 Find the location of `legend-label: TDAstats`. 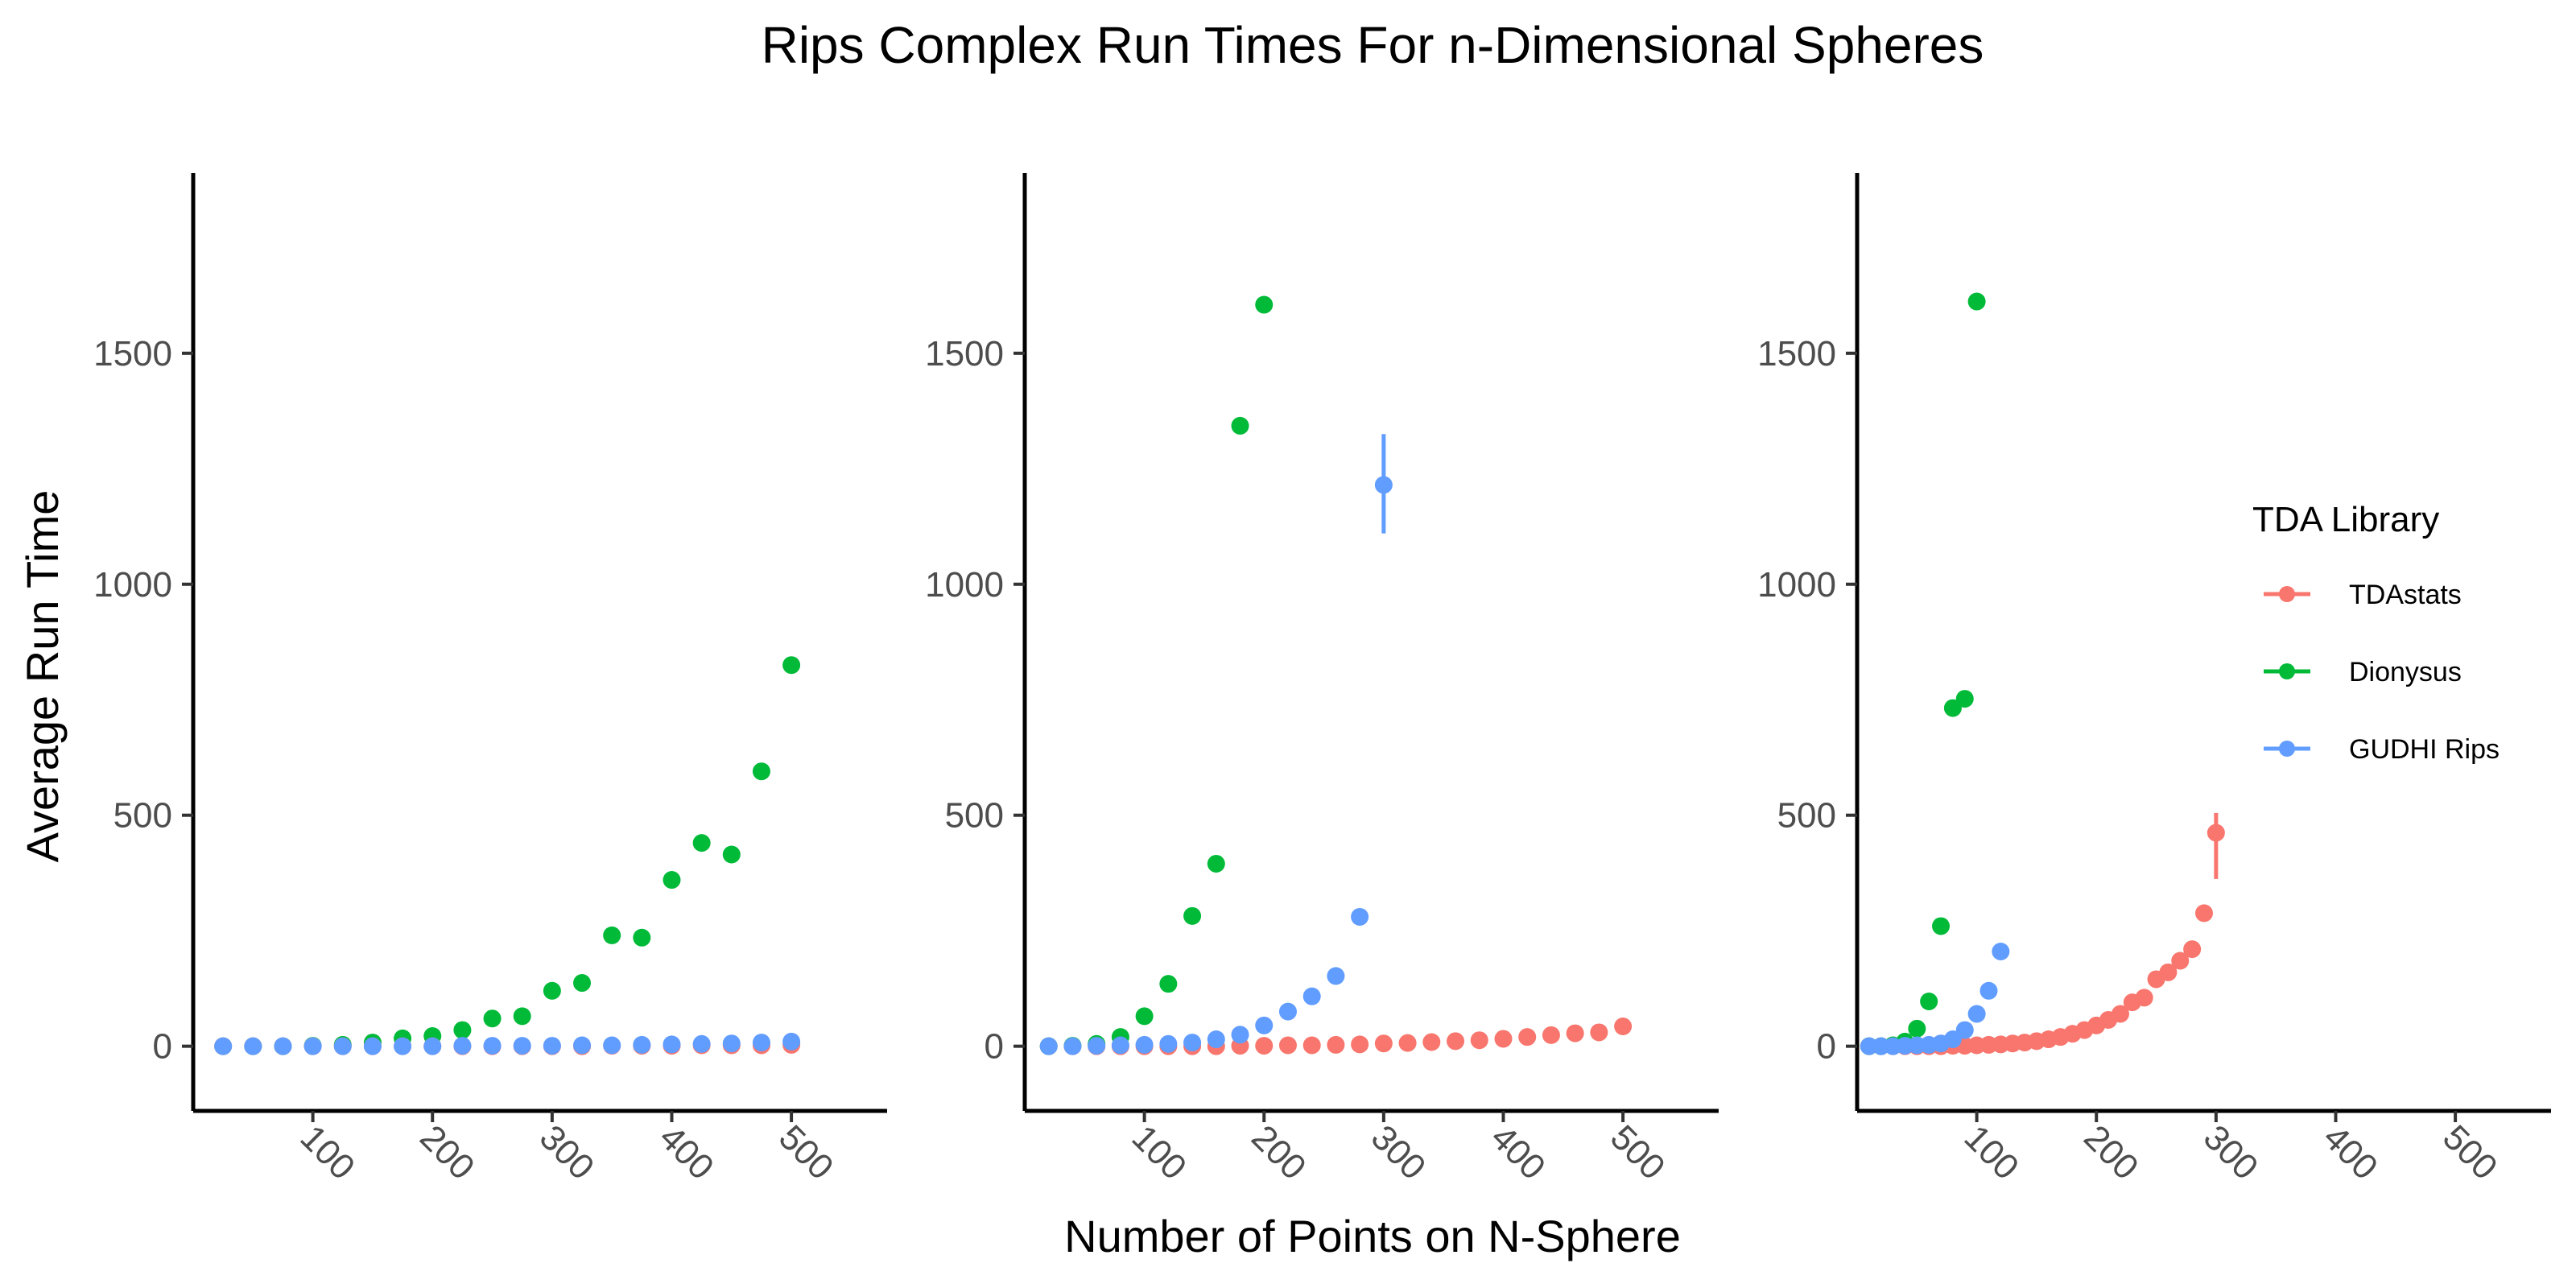

legend-label: TDAstats is located at coordinates (2405, 595).